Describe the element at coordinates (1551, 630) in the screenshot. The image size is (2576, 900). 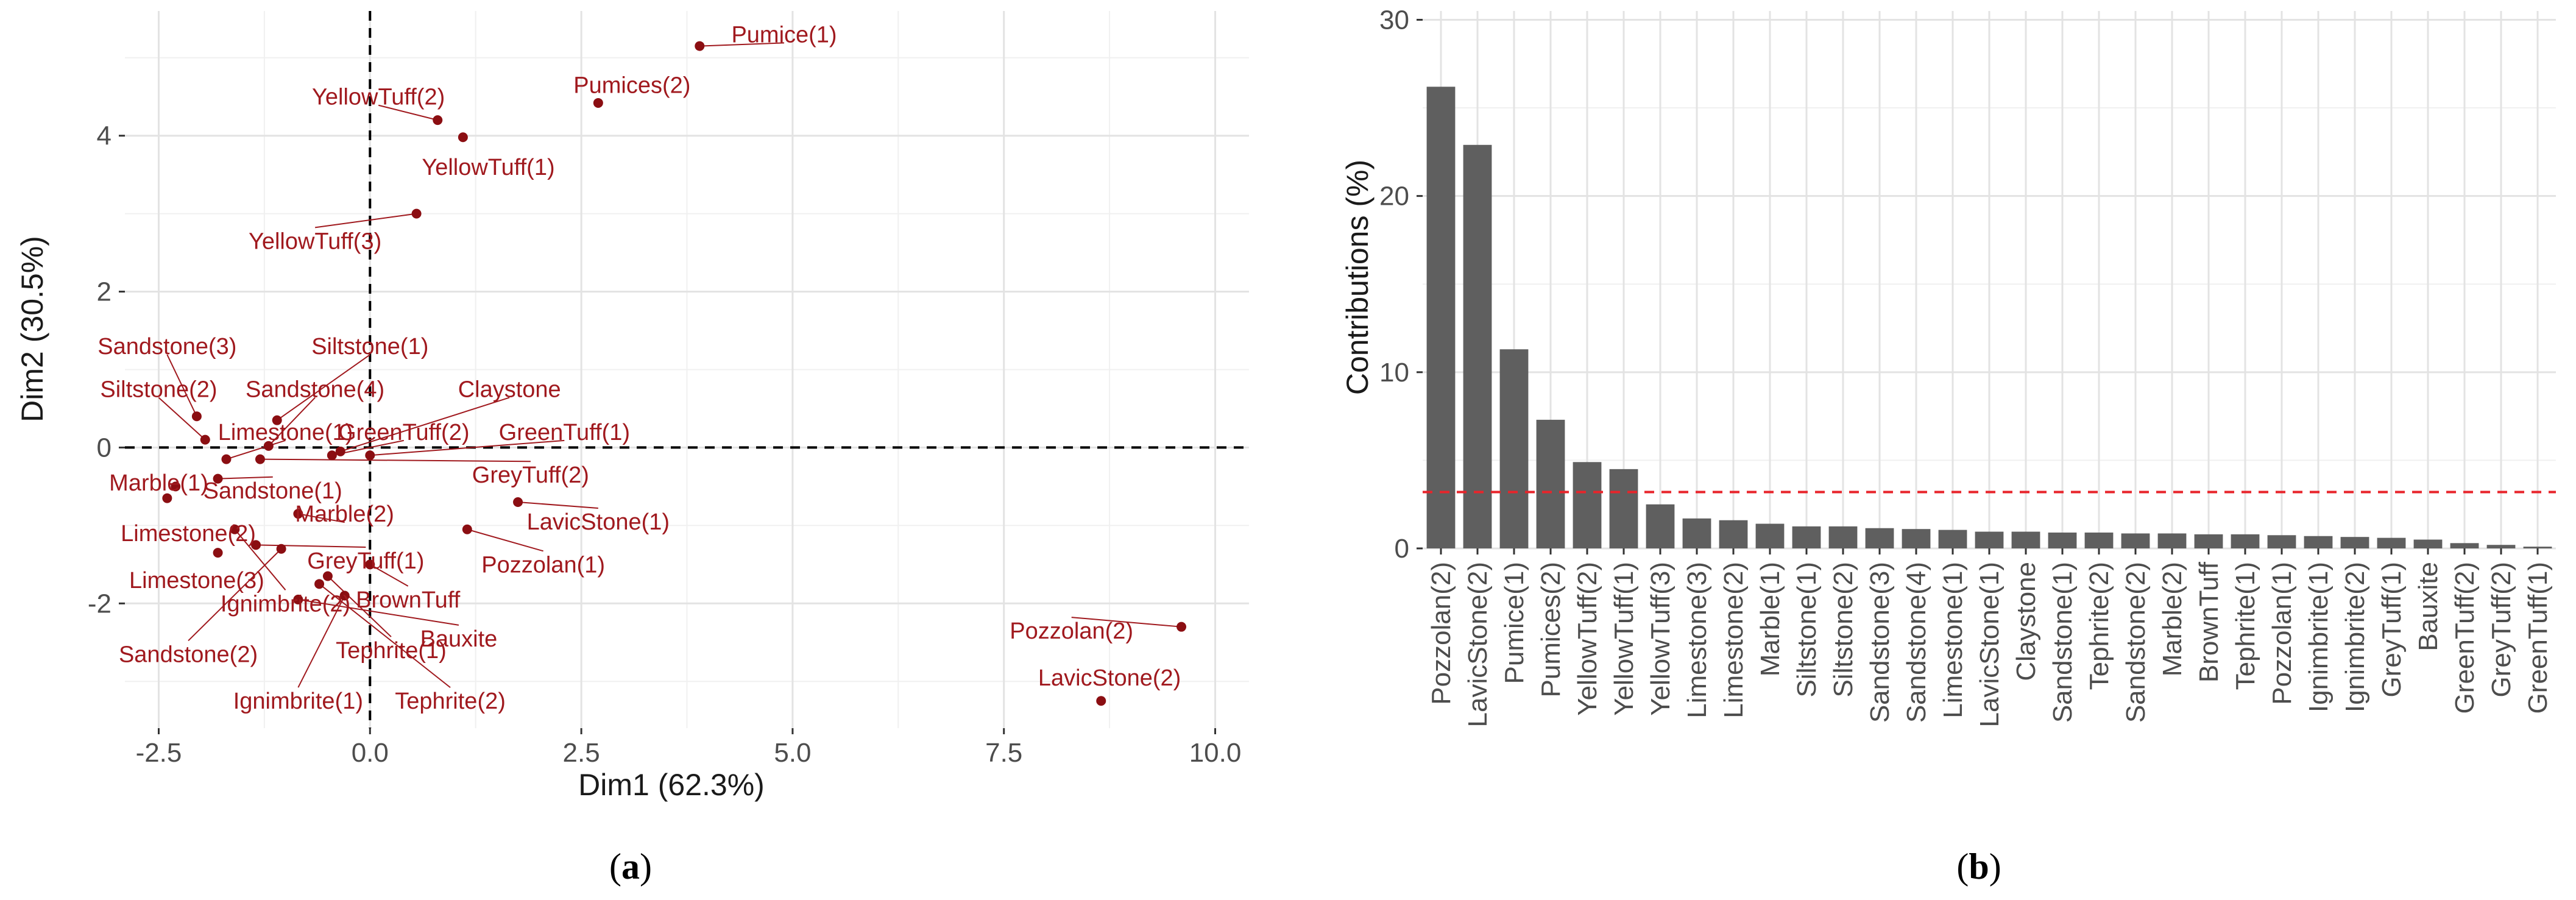
I see `x-tick-label: Pumices(2)` at that location.